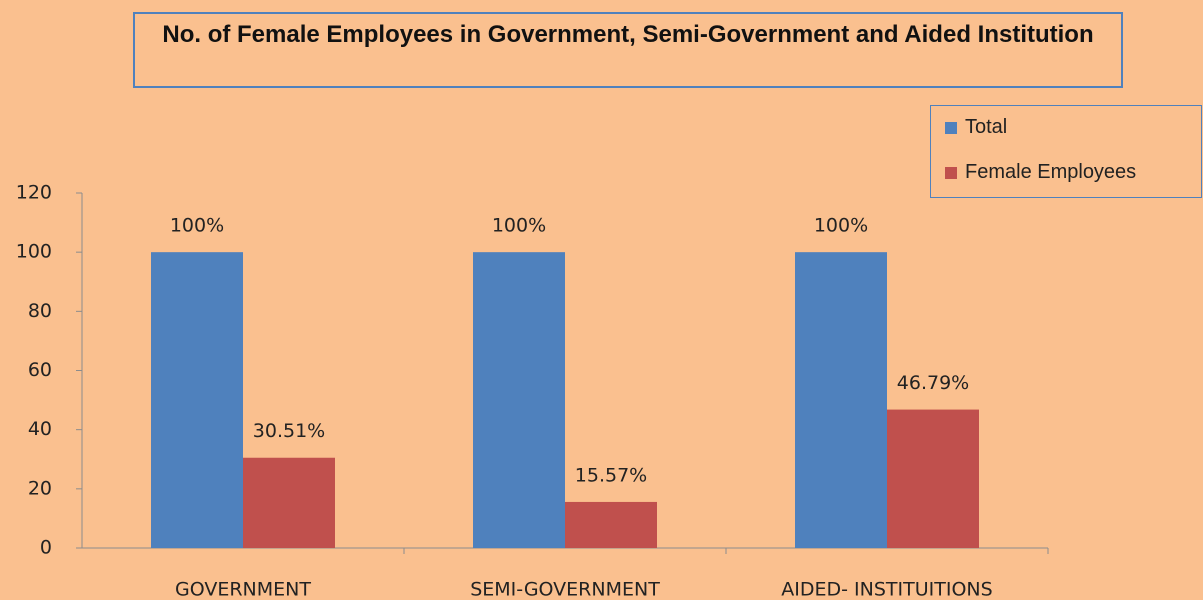 The image size is (1203, 600). Describe the element at coordinates (40, 370) in the screenshot. I see `y-tick-label: 60` at that location.